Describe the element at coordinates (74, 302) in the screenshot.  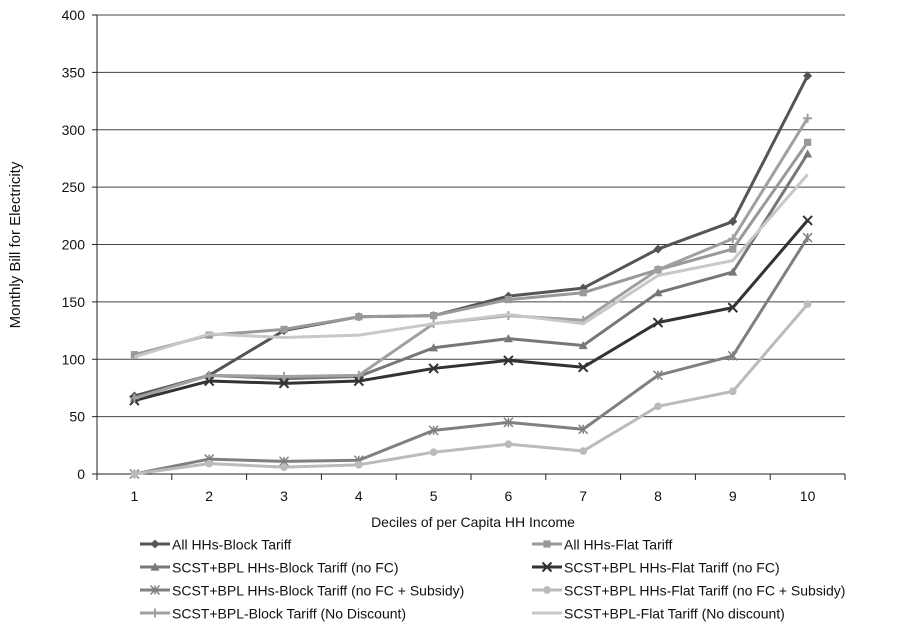
I see `y-tick-label: 150` at that location.